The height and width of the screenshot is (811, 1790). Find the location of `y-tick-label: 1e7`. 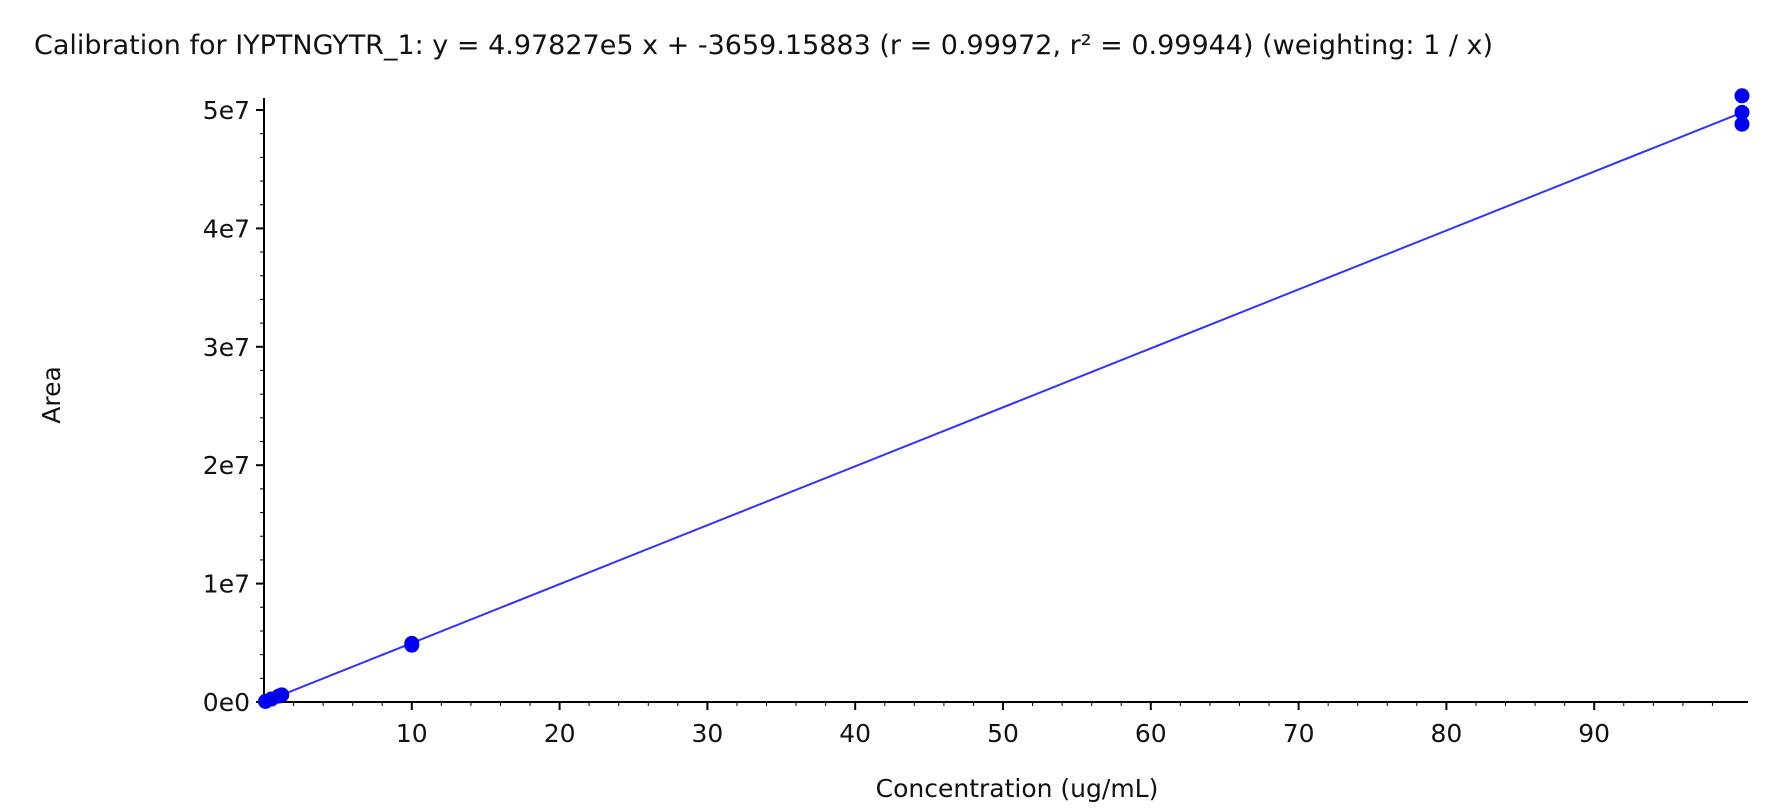

y-tick-label: 1e7 is located at coordinates (226, 584).